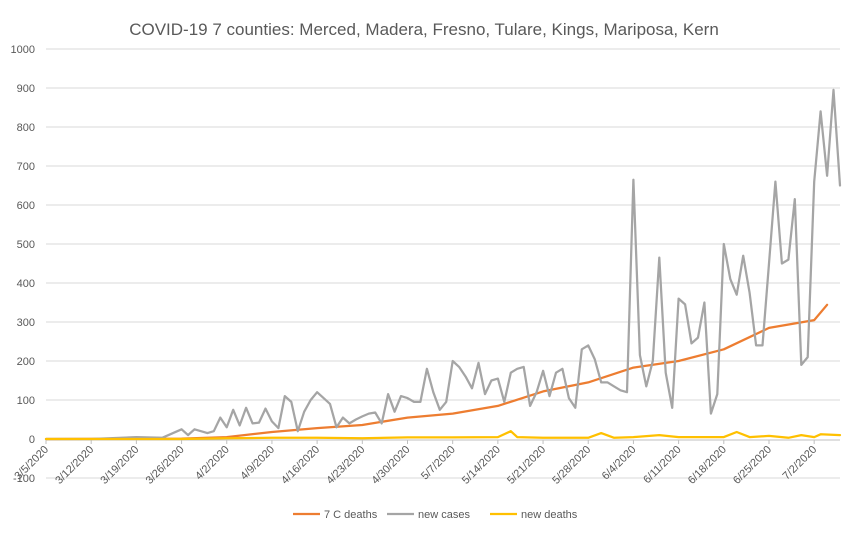 The width and height of the screenshot is (861, 534). What do you see at coordinates (26, 284) in the screenshot?
I see `y-tick-label: 400` at bounding box center [26, 284].